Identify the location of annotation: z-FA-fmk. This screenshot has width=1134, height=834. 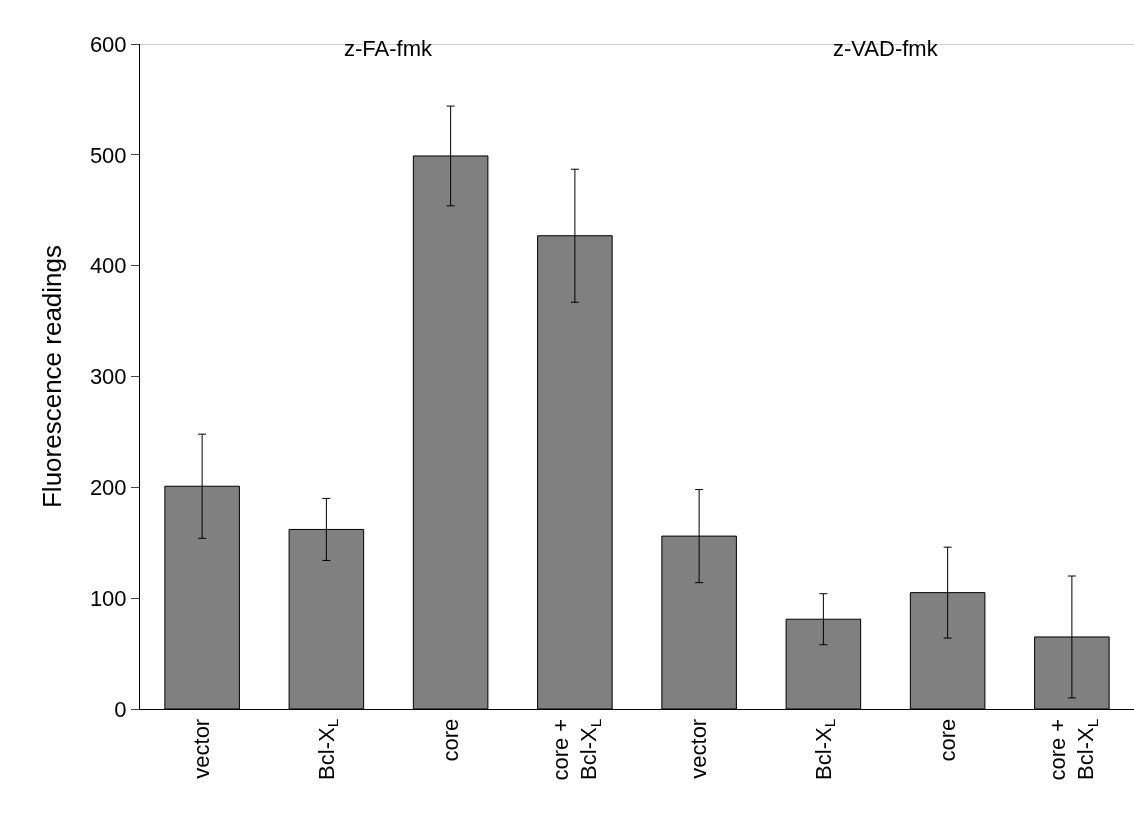
(388, 48).